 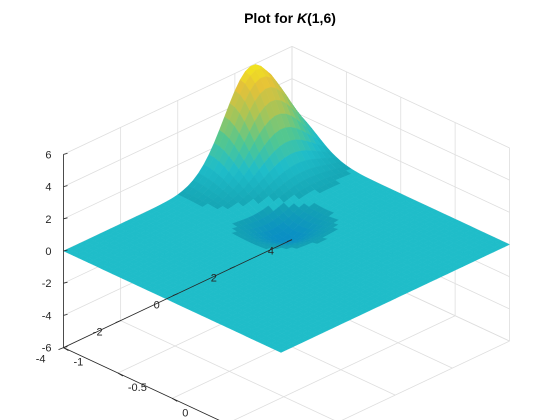 I want to click on z-tick-label: -2, so click(x=47, y=284).